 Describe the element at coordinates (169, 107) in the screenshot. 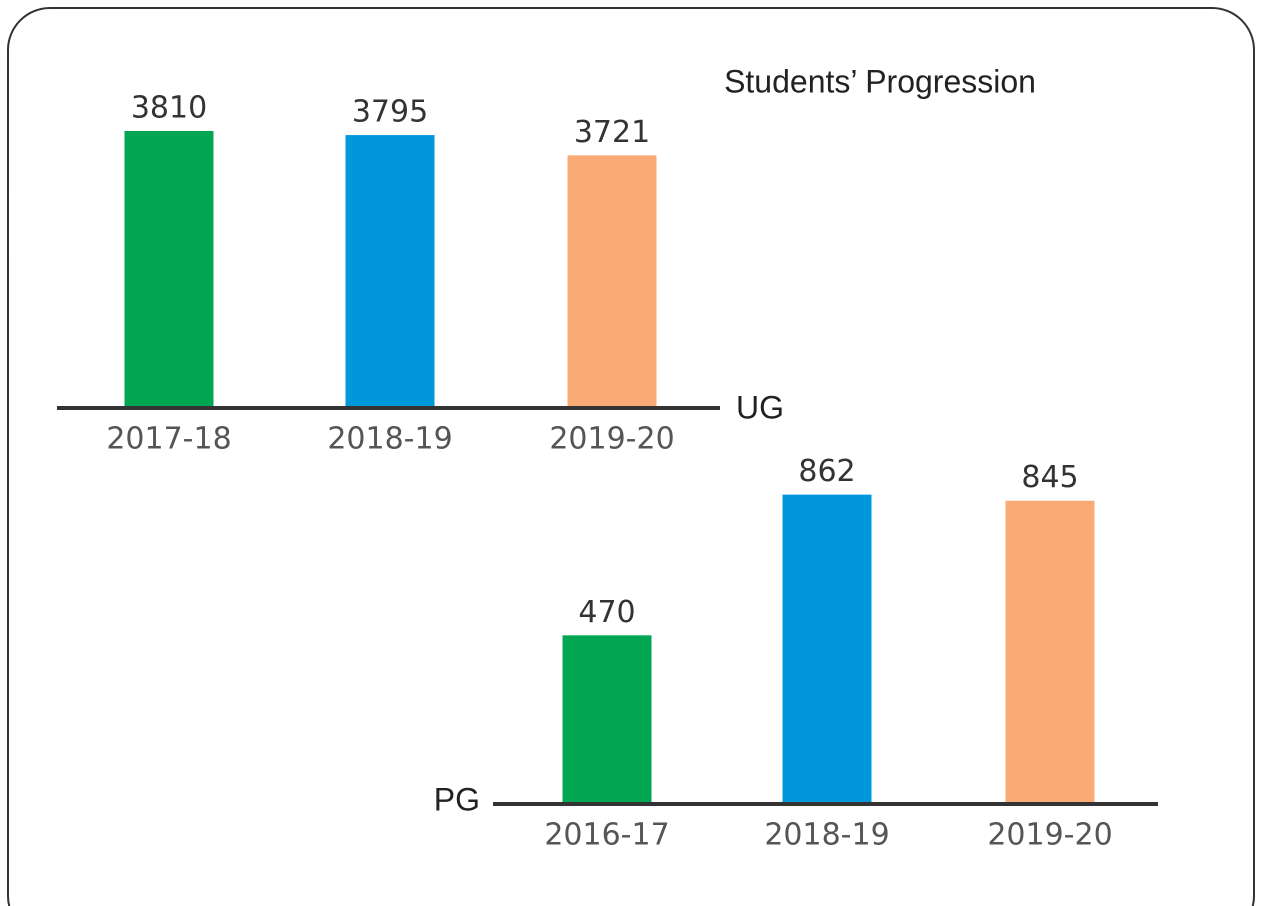

I see `value-label: 3810` at that location.